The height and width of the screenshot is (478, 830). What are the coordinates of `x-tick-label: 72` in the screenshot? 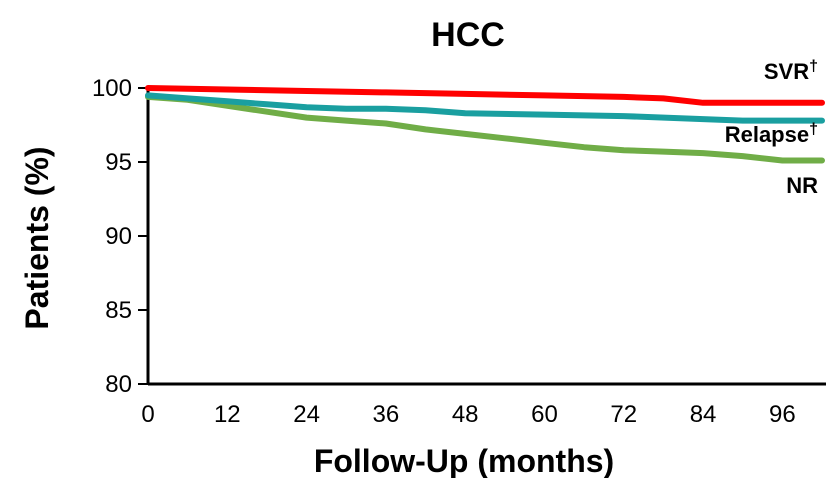 It's located at (623, 414).